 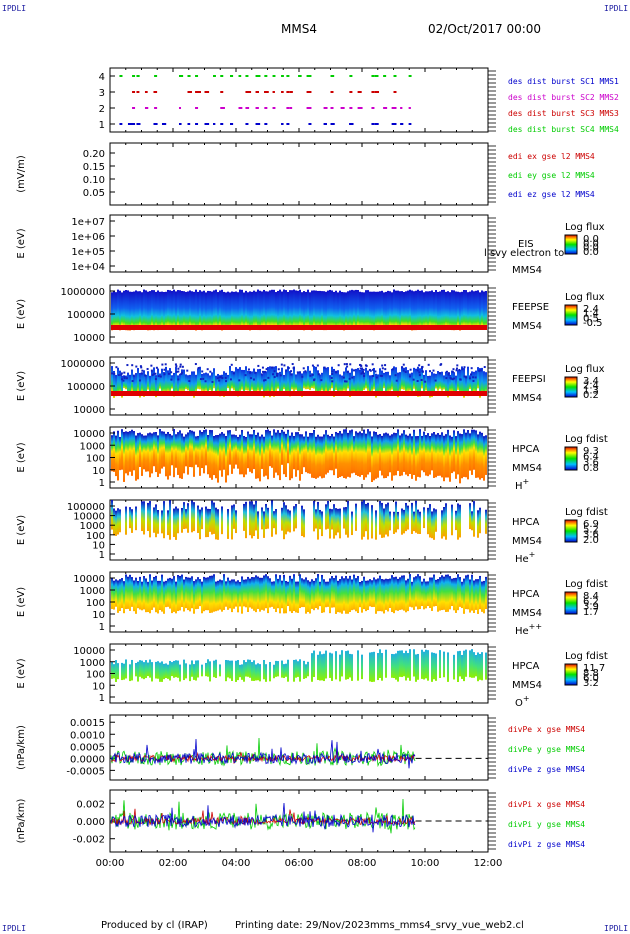 I want to click on colorbar-title: Log fdist, so click(x=586, y=512).